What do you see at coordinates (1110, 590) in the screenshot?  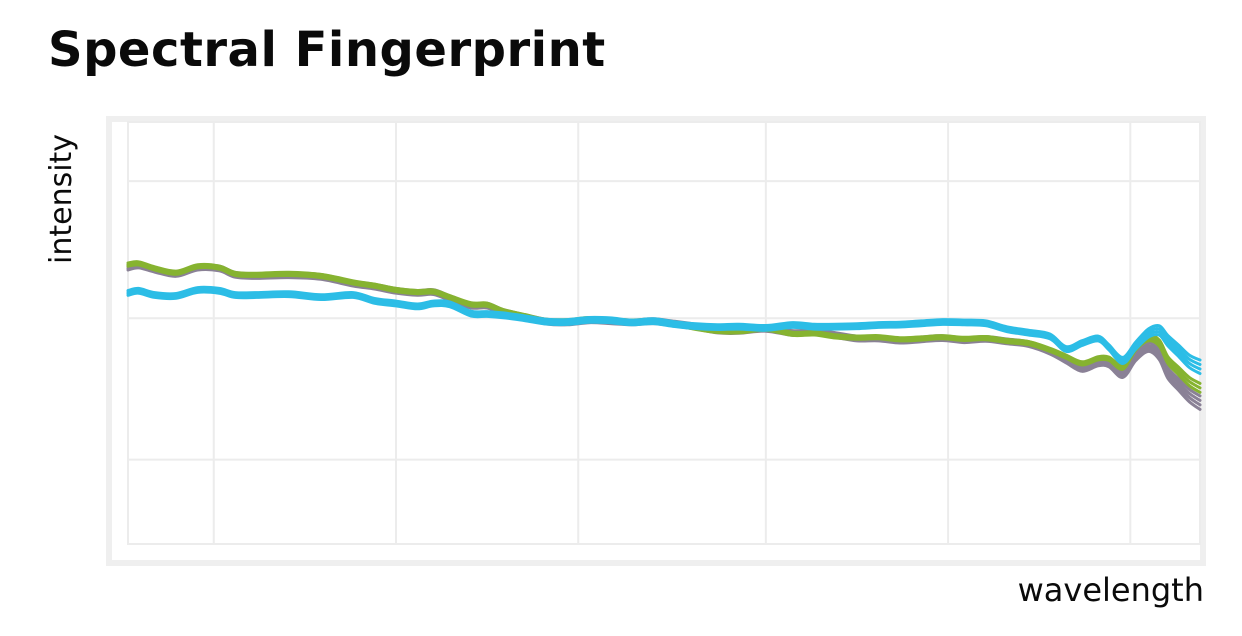 I see `x-axis-label: wavelength` at bounding box center [1110, 590].